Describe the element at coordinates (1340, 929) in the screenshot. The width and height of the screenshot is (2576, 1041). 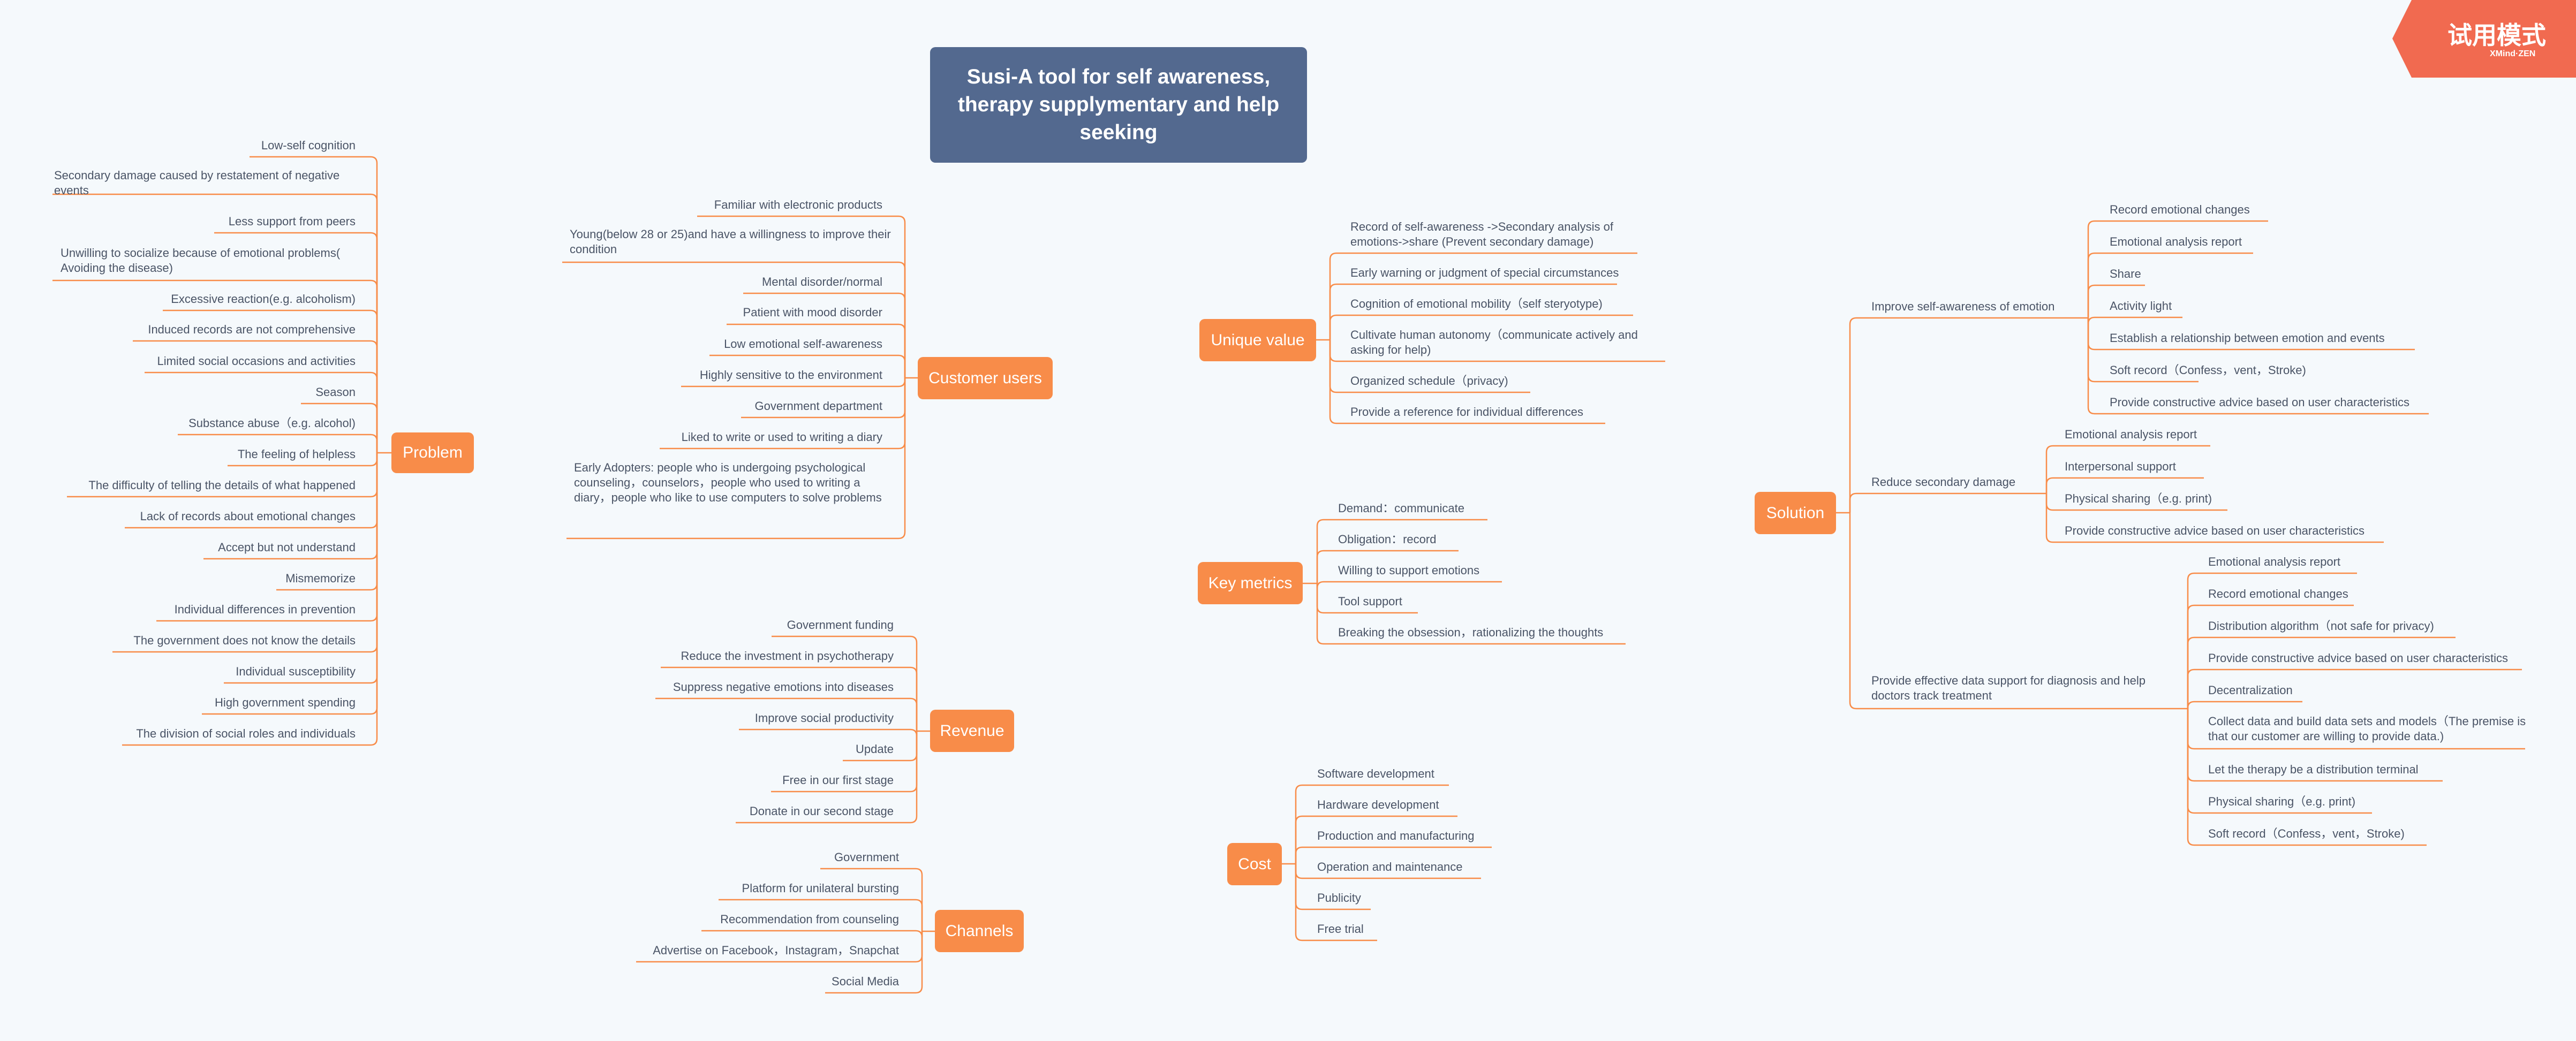
I see `cost-topic: Free trial` at that location.